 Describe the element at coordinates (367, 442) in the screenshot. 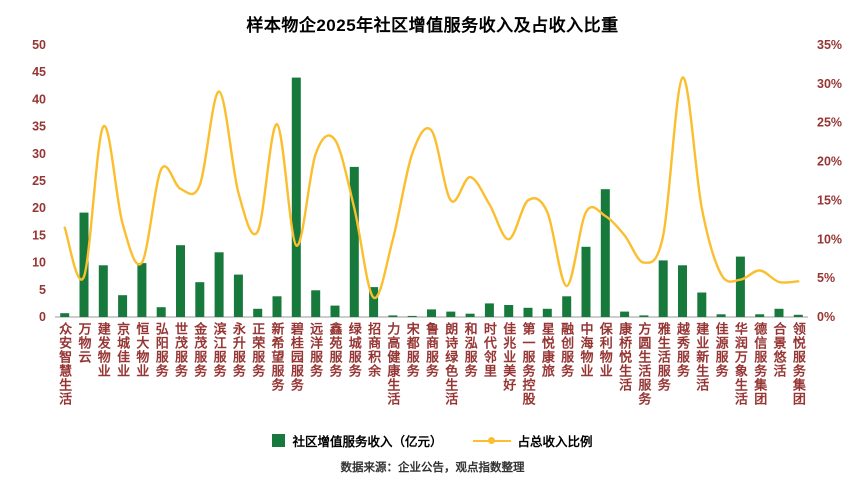

I see `legend-label-revenue: 社区增值服务收入（亿元）` at that location.